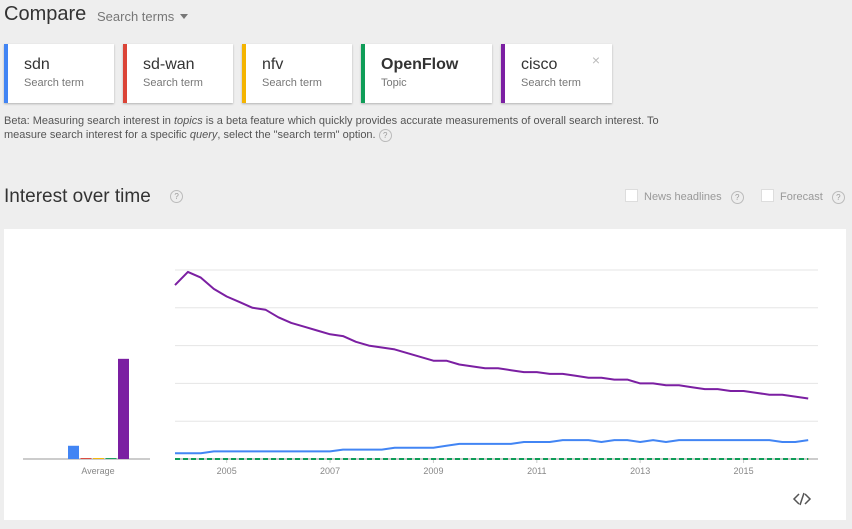 The height and width of the screenshot is (529, 852). I want to click on option-label: Forecast, so click(801, 197).